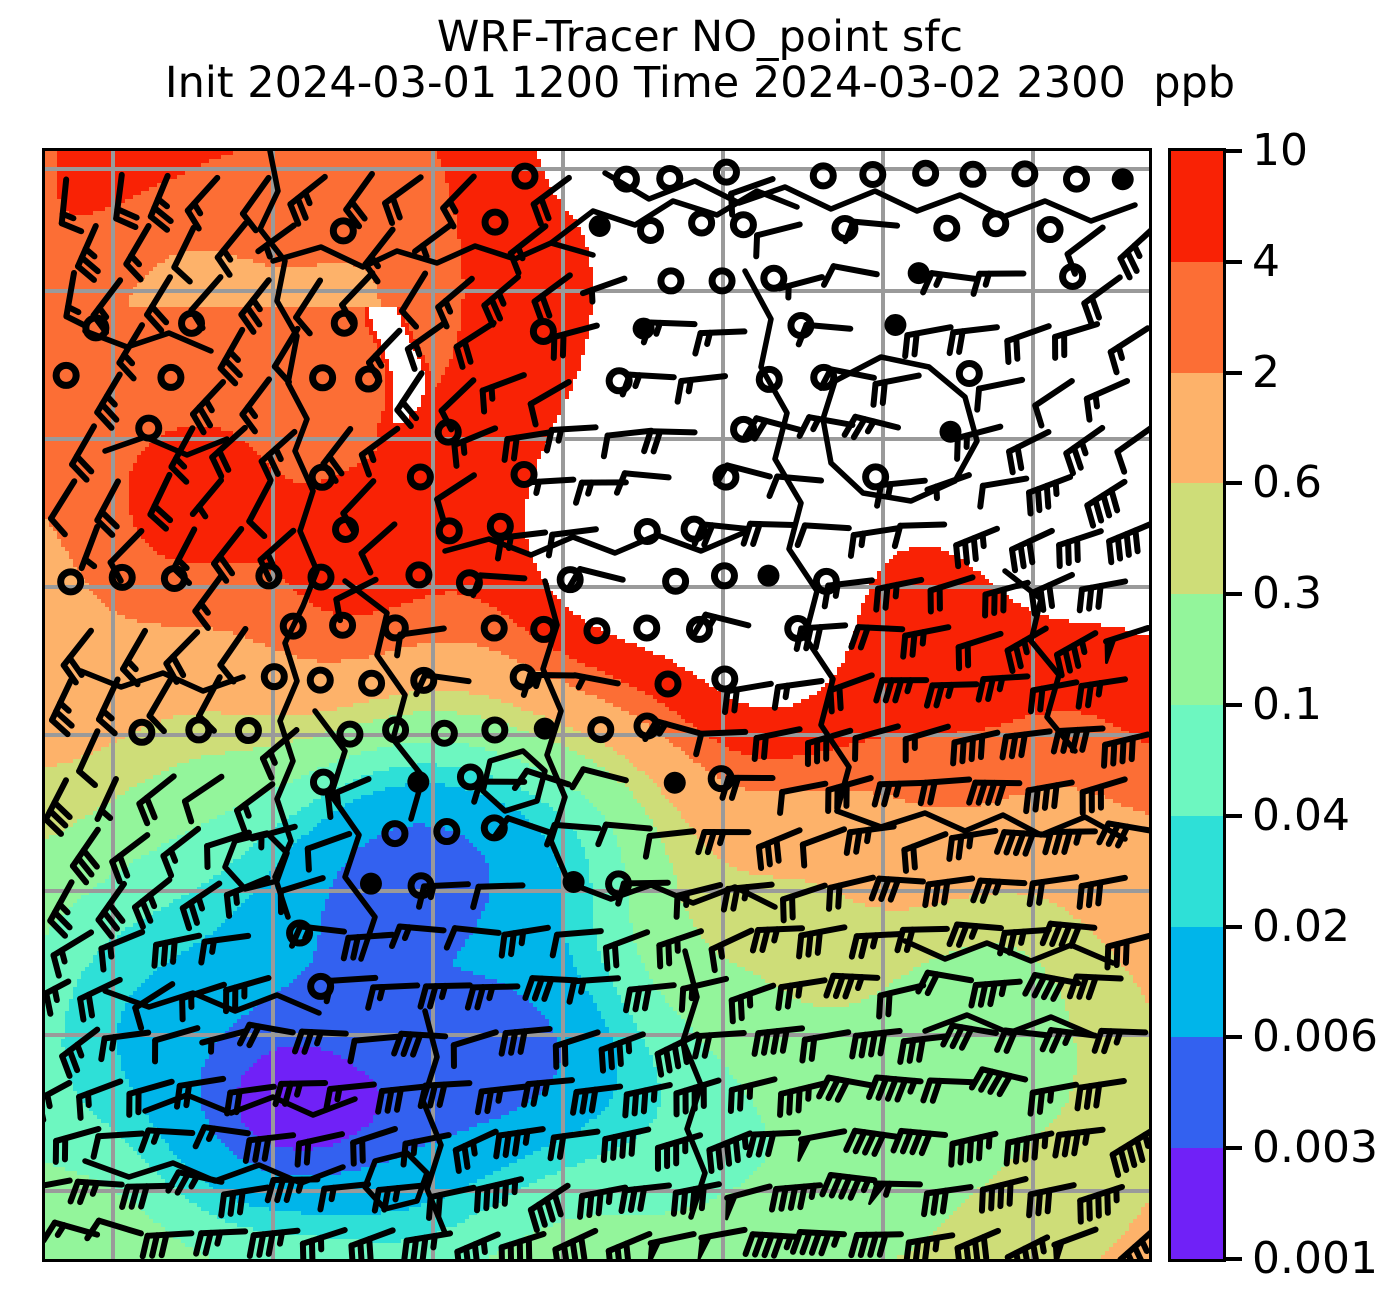 Image resolution: width=1400 pixels, height=1313 pixels. I want to click on colorbar-tick-label: 0.1, so click(1287, 704).